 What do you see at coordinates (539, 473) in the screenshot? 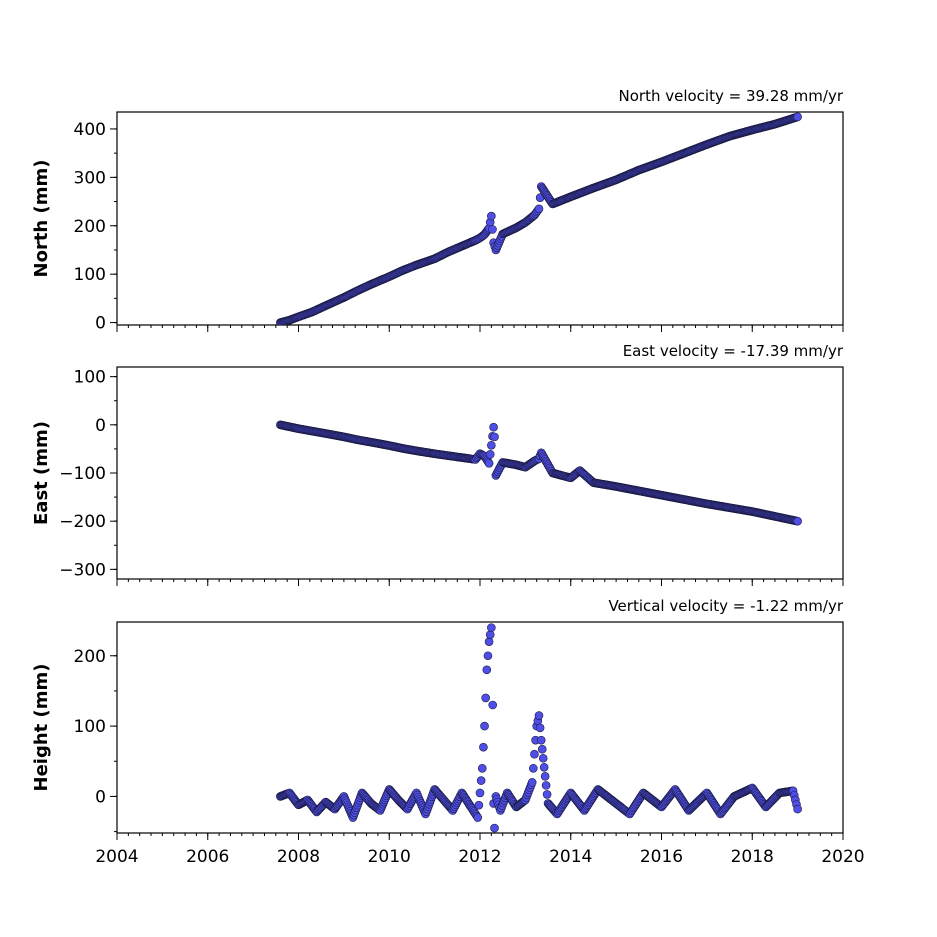
I see `east-points` at bounding box center [539, 473].